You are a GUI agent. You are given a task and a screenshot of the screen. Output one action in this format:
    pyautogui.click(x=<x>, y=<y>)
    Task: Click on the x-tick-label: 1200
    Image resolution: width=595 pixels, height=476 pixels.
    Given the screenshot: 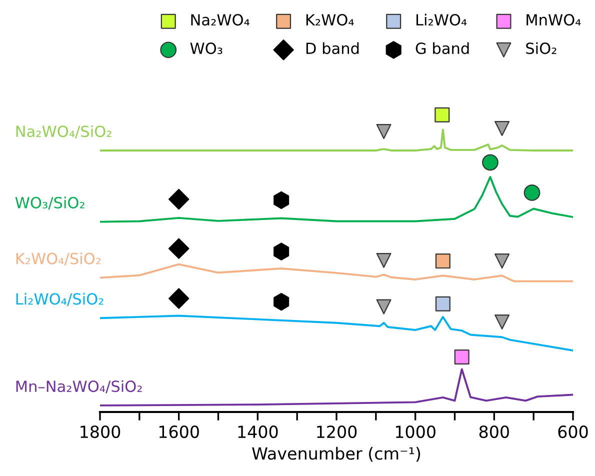 What is the action you would take?
    pyautogui.click(x=337, y=431)
    